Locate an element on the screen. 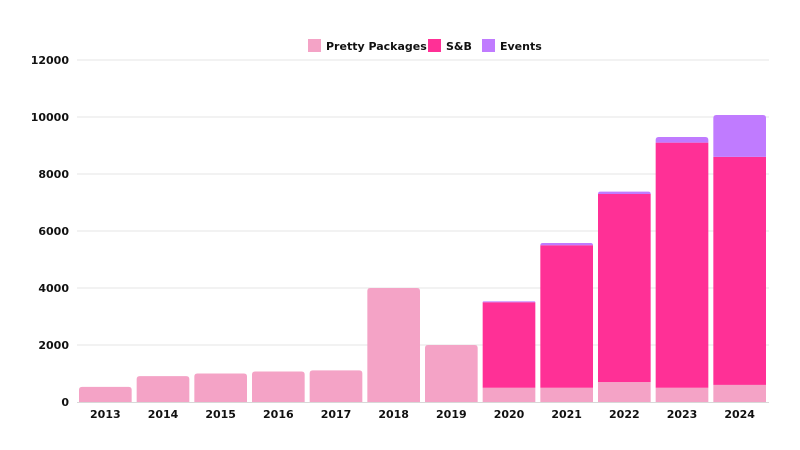 The height and width of the screenshot is (450, 800). bar-pretty-packages-2021 is located at coordinates (566, 394).